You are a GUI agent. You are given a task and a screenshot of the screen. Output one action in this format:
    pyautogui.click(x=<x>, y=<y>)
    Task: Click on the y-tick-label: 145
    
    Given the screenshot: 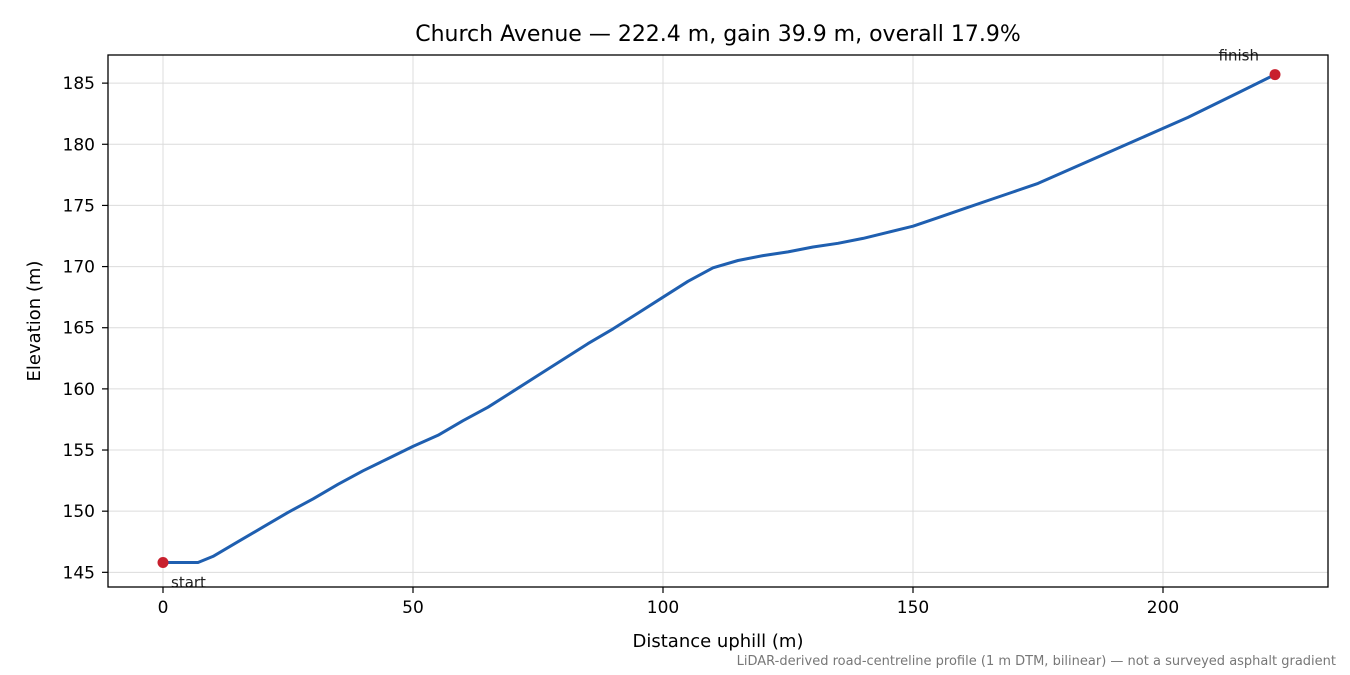 What is the action you would take?
    pyautogui.click(x=79, y=573)
    